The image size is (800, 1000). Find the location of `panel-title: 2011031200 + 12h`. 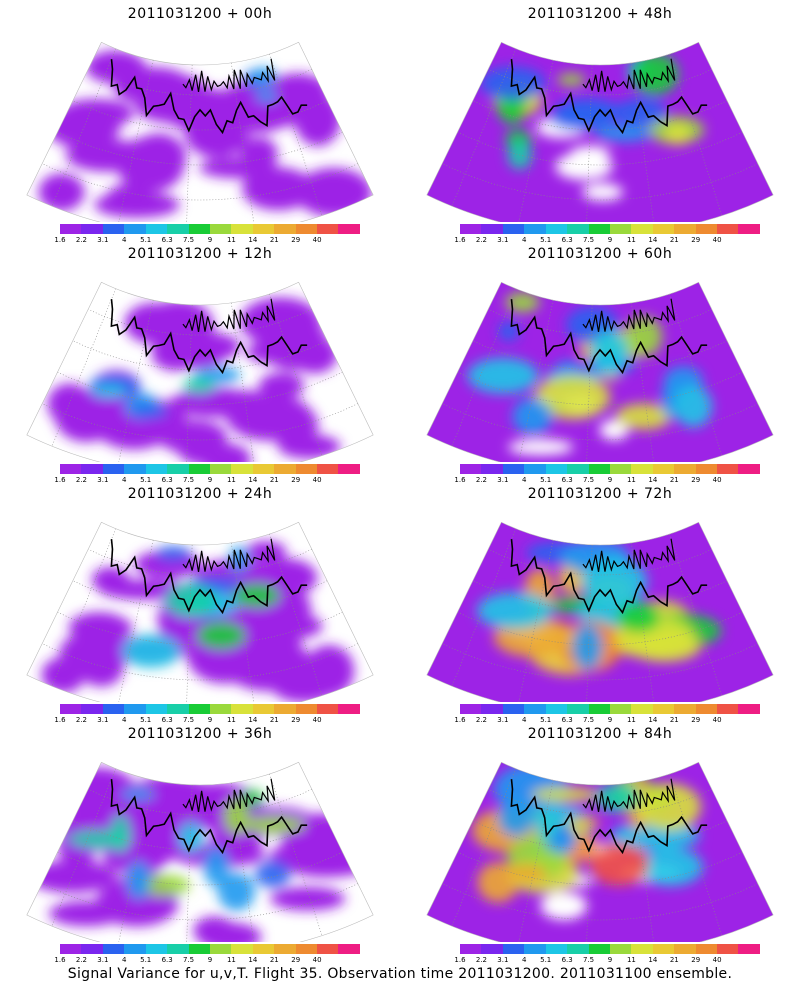

panel-title: 2011031200 + 12h is located at coordinates (200, 254).